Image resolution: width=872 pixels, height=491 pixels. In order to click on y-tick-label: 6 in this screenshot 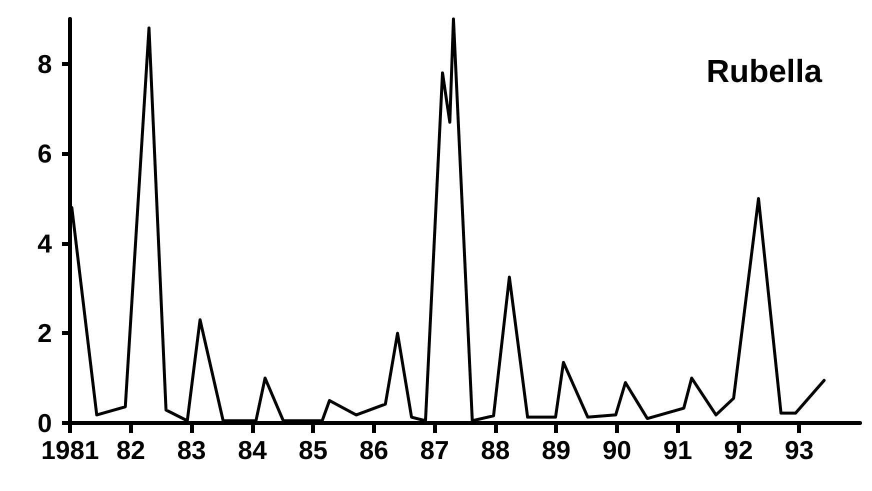, I will do `click(45, 153)`.